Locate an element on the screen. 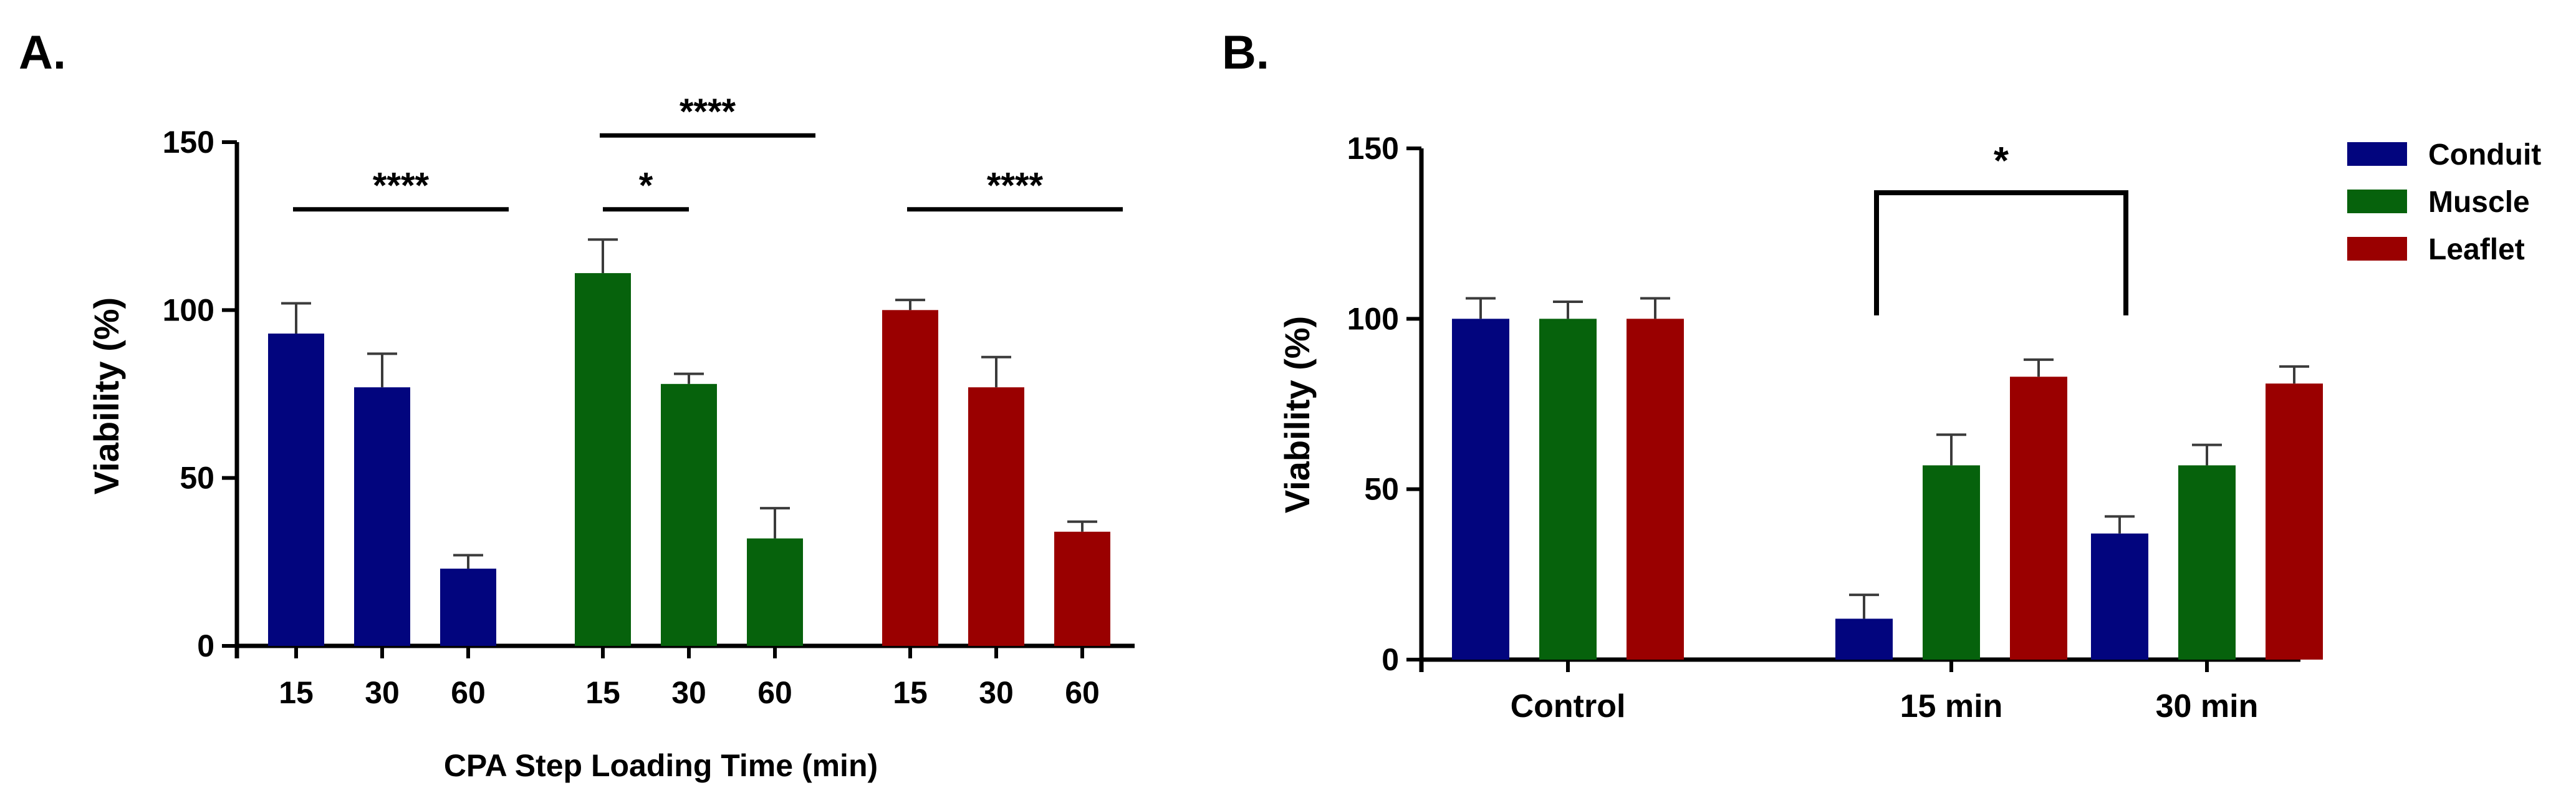 This screenshot has width=2576, height=803. chart-b-y-tick-label: 150 is located at coordinates (1373, 148).